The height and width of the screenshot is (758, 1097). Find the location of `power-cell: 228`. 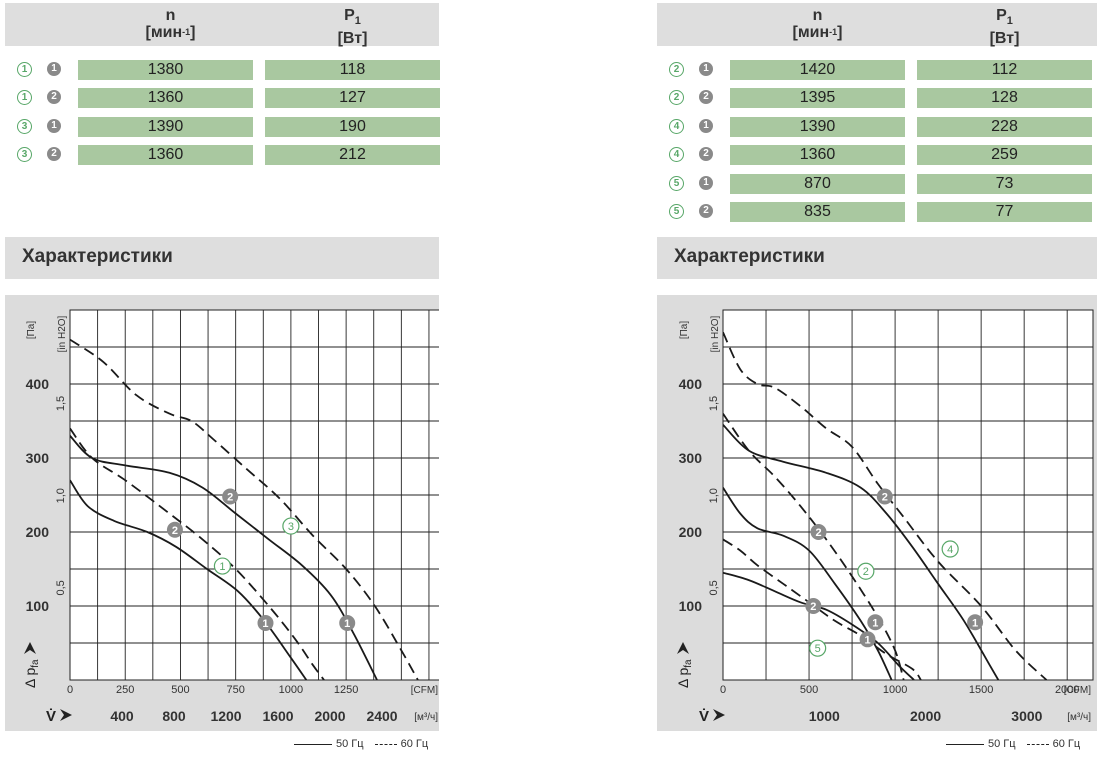

power-cell: 228 is located at coordinates (1004, 126).